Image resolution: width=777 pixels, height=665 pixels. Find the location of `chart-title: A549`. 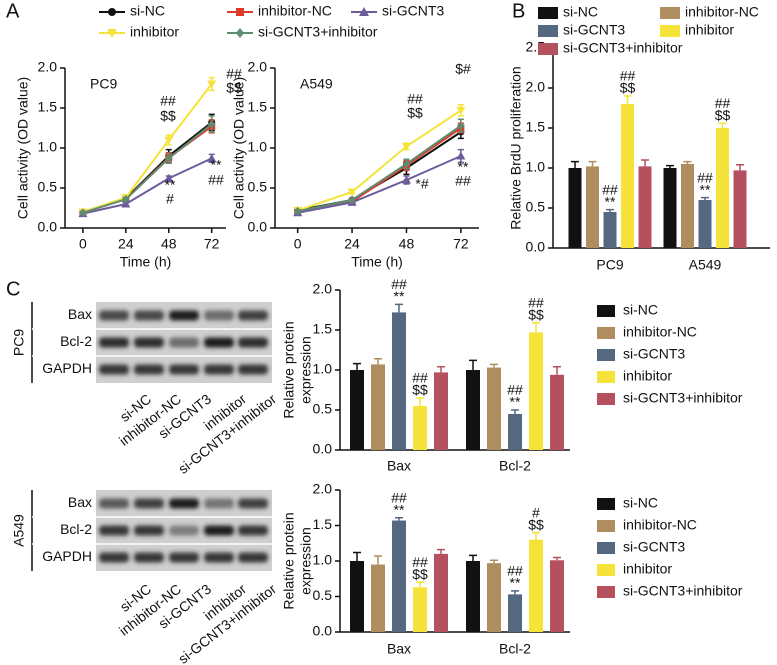

chart-title: A549 is located at coordinates (316, 84).